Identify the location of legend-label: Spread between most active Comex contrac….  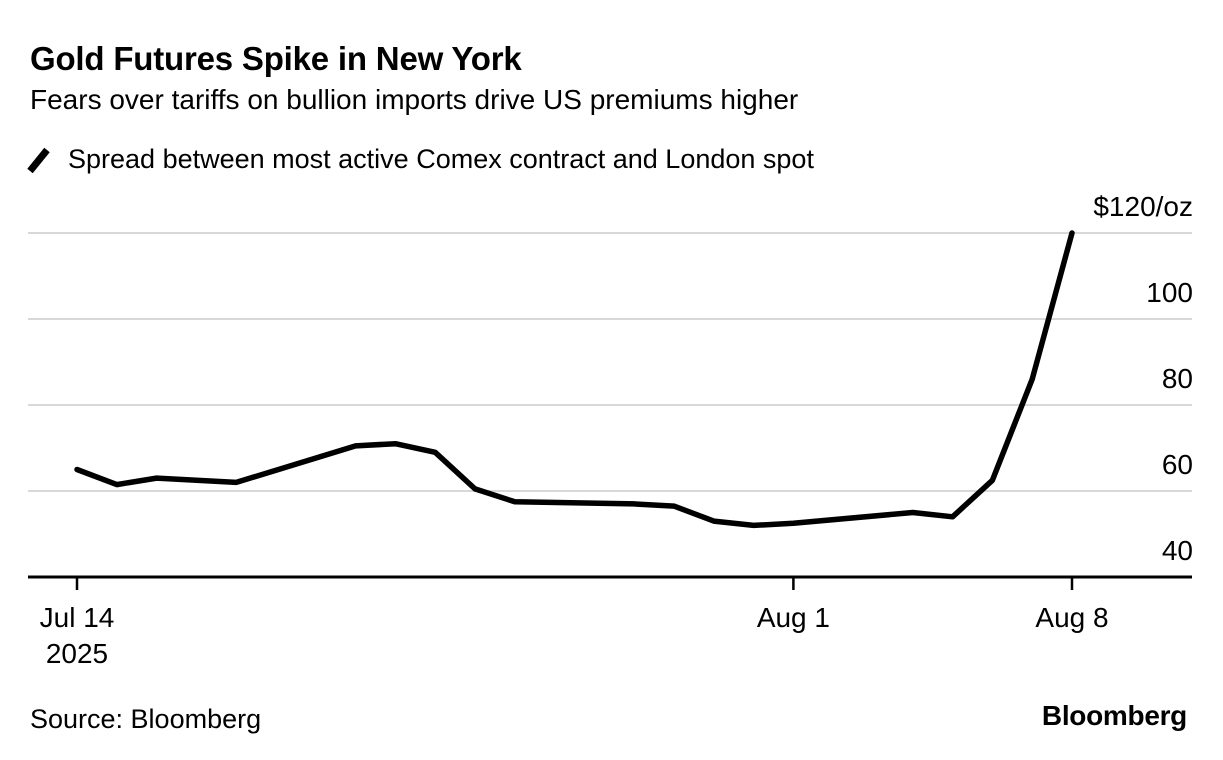
(441, 159).